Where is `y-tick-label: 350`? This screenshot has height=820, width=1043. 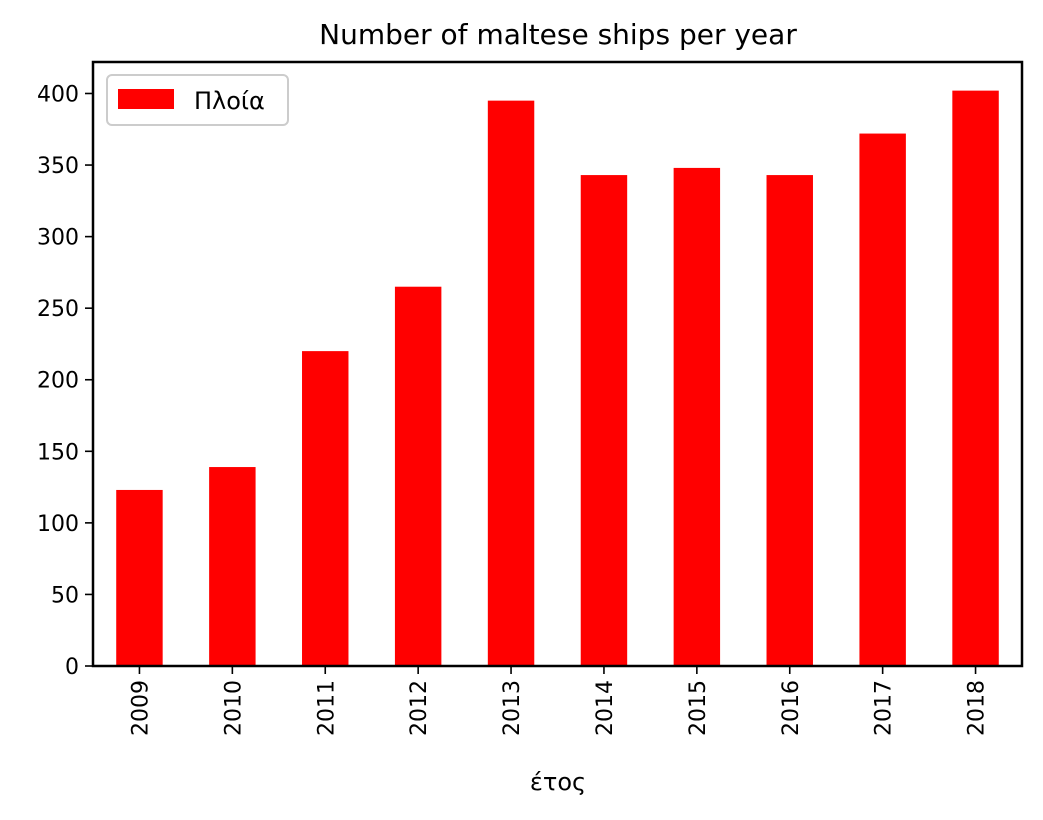 y-tick-label: 350 is located at coordinates (58, 166).